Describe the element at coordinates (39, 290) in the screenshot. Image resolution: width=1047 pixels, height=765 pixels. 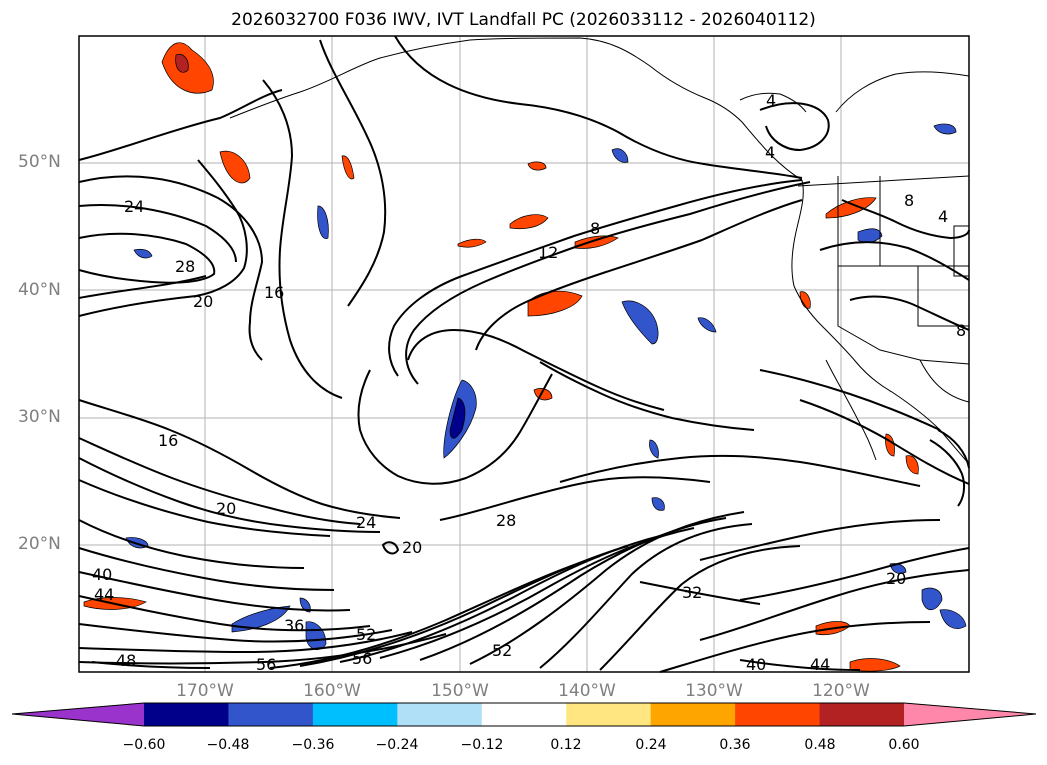
I see `lat-label-40n: 40°N` at that location.